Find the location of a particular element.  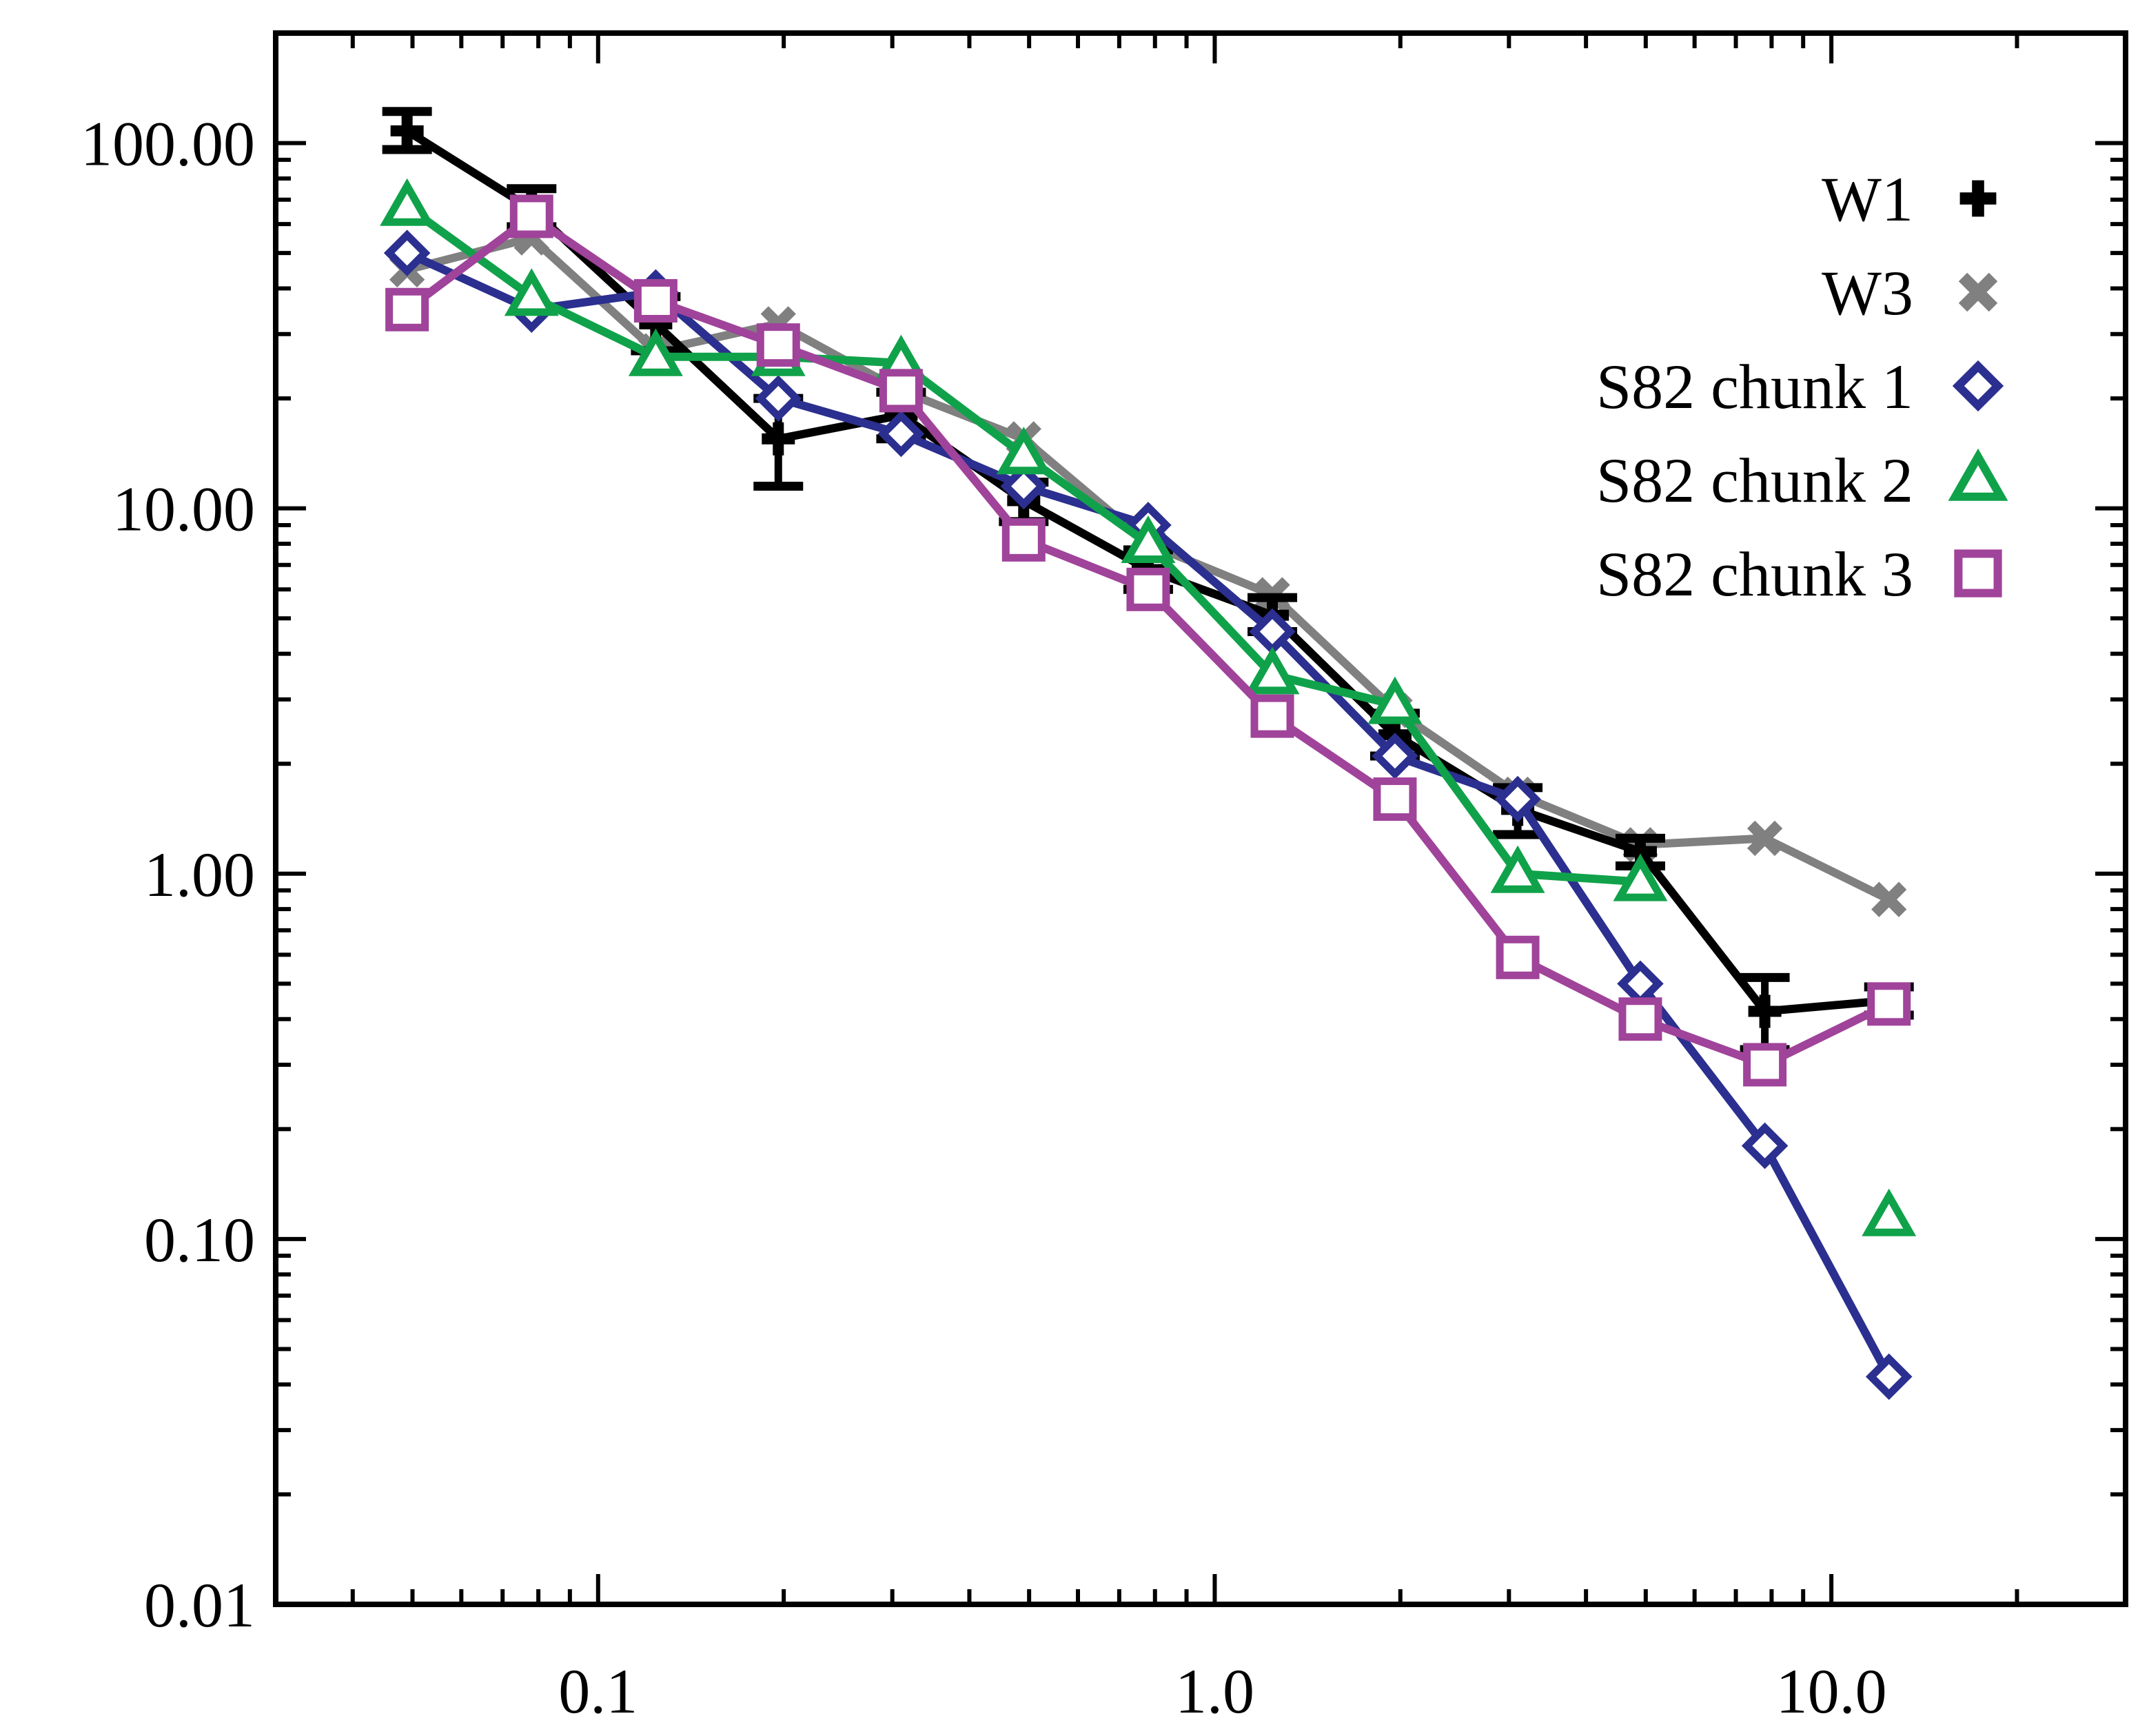

x-tick-label: 1.0 is located at coordinates (1214, 1691).